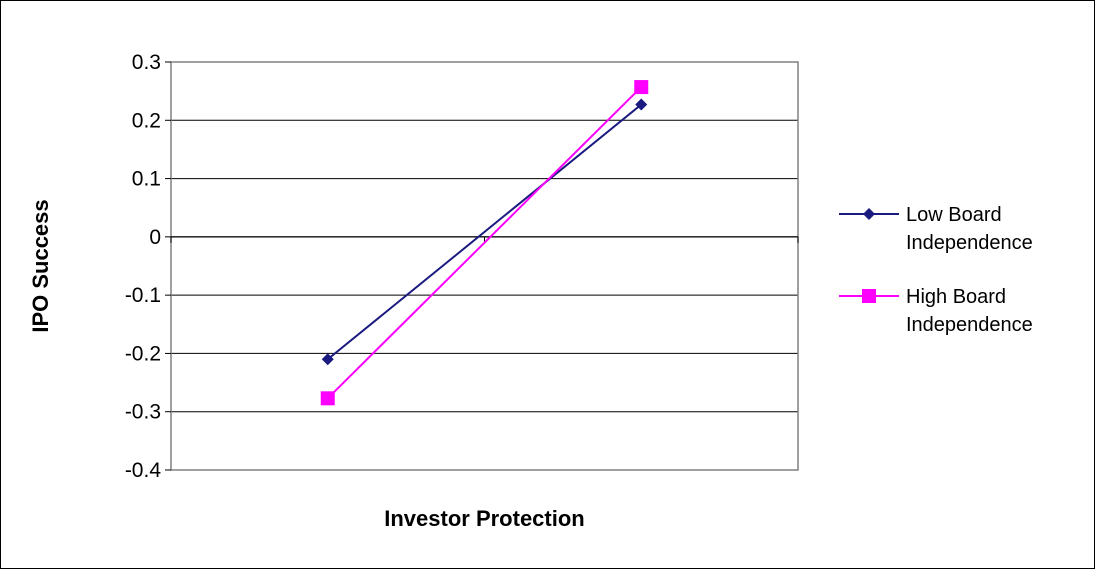 Image resolution: width=1095 pixels, height=570 pixels. I want to click on y-tick-label: -0.3, so click(143, 412).